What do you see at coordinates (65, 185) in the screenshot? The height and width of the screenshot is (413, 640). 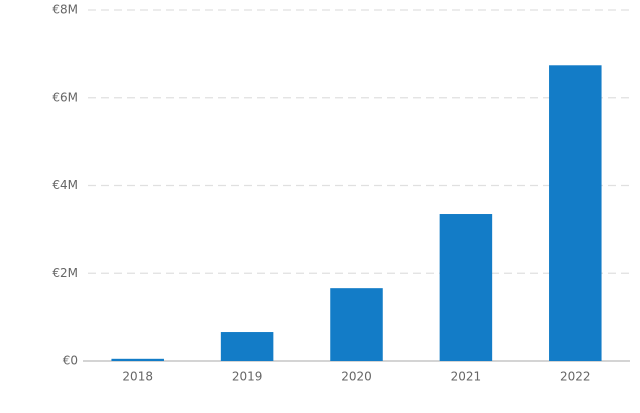 I see `y-tick-label: €4M` at bounding box center [65, 185].